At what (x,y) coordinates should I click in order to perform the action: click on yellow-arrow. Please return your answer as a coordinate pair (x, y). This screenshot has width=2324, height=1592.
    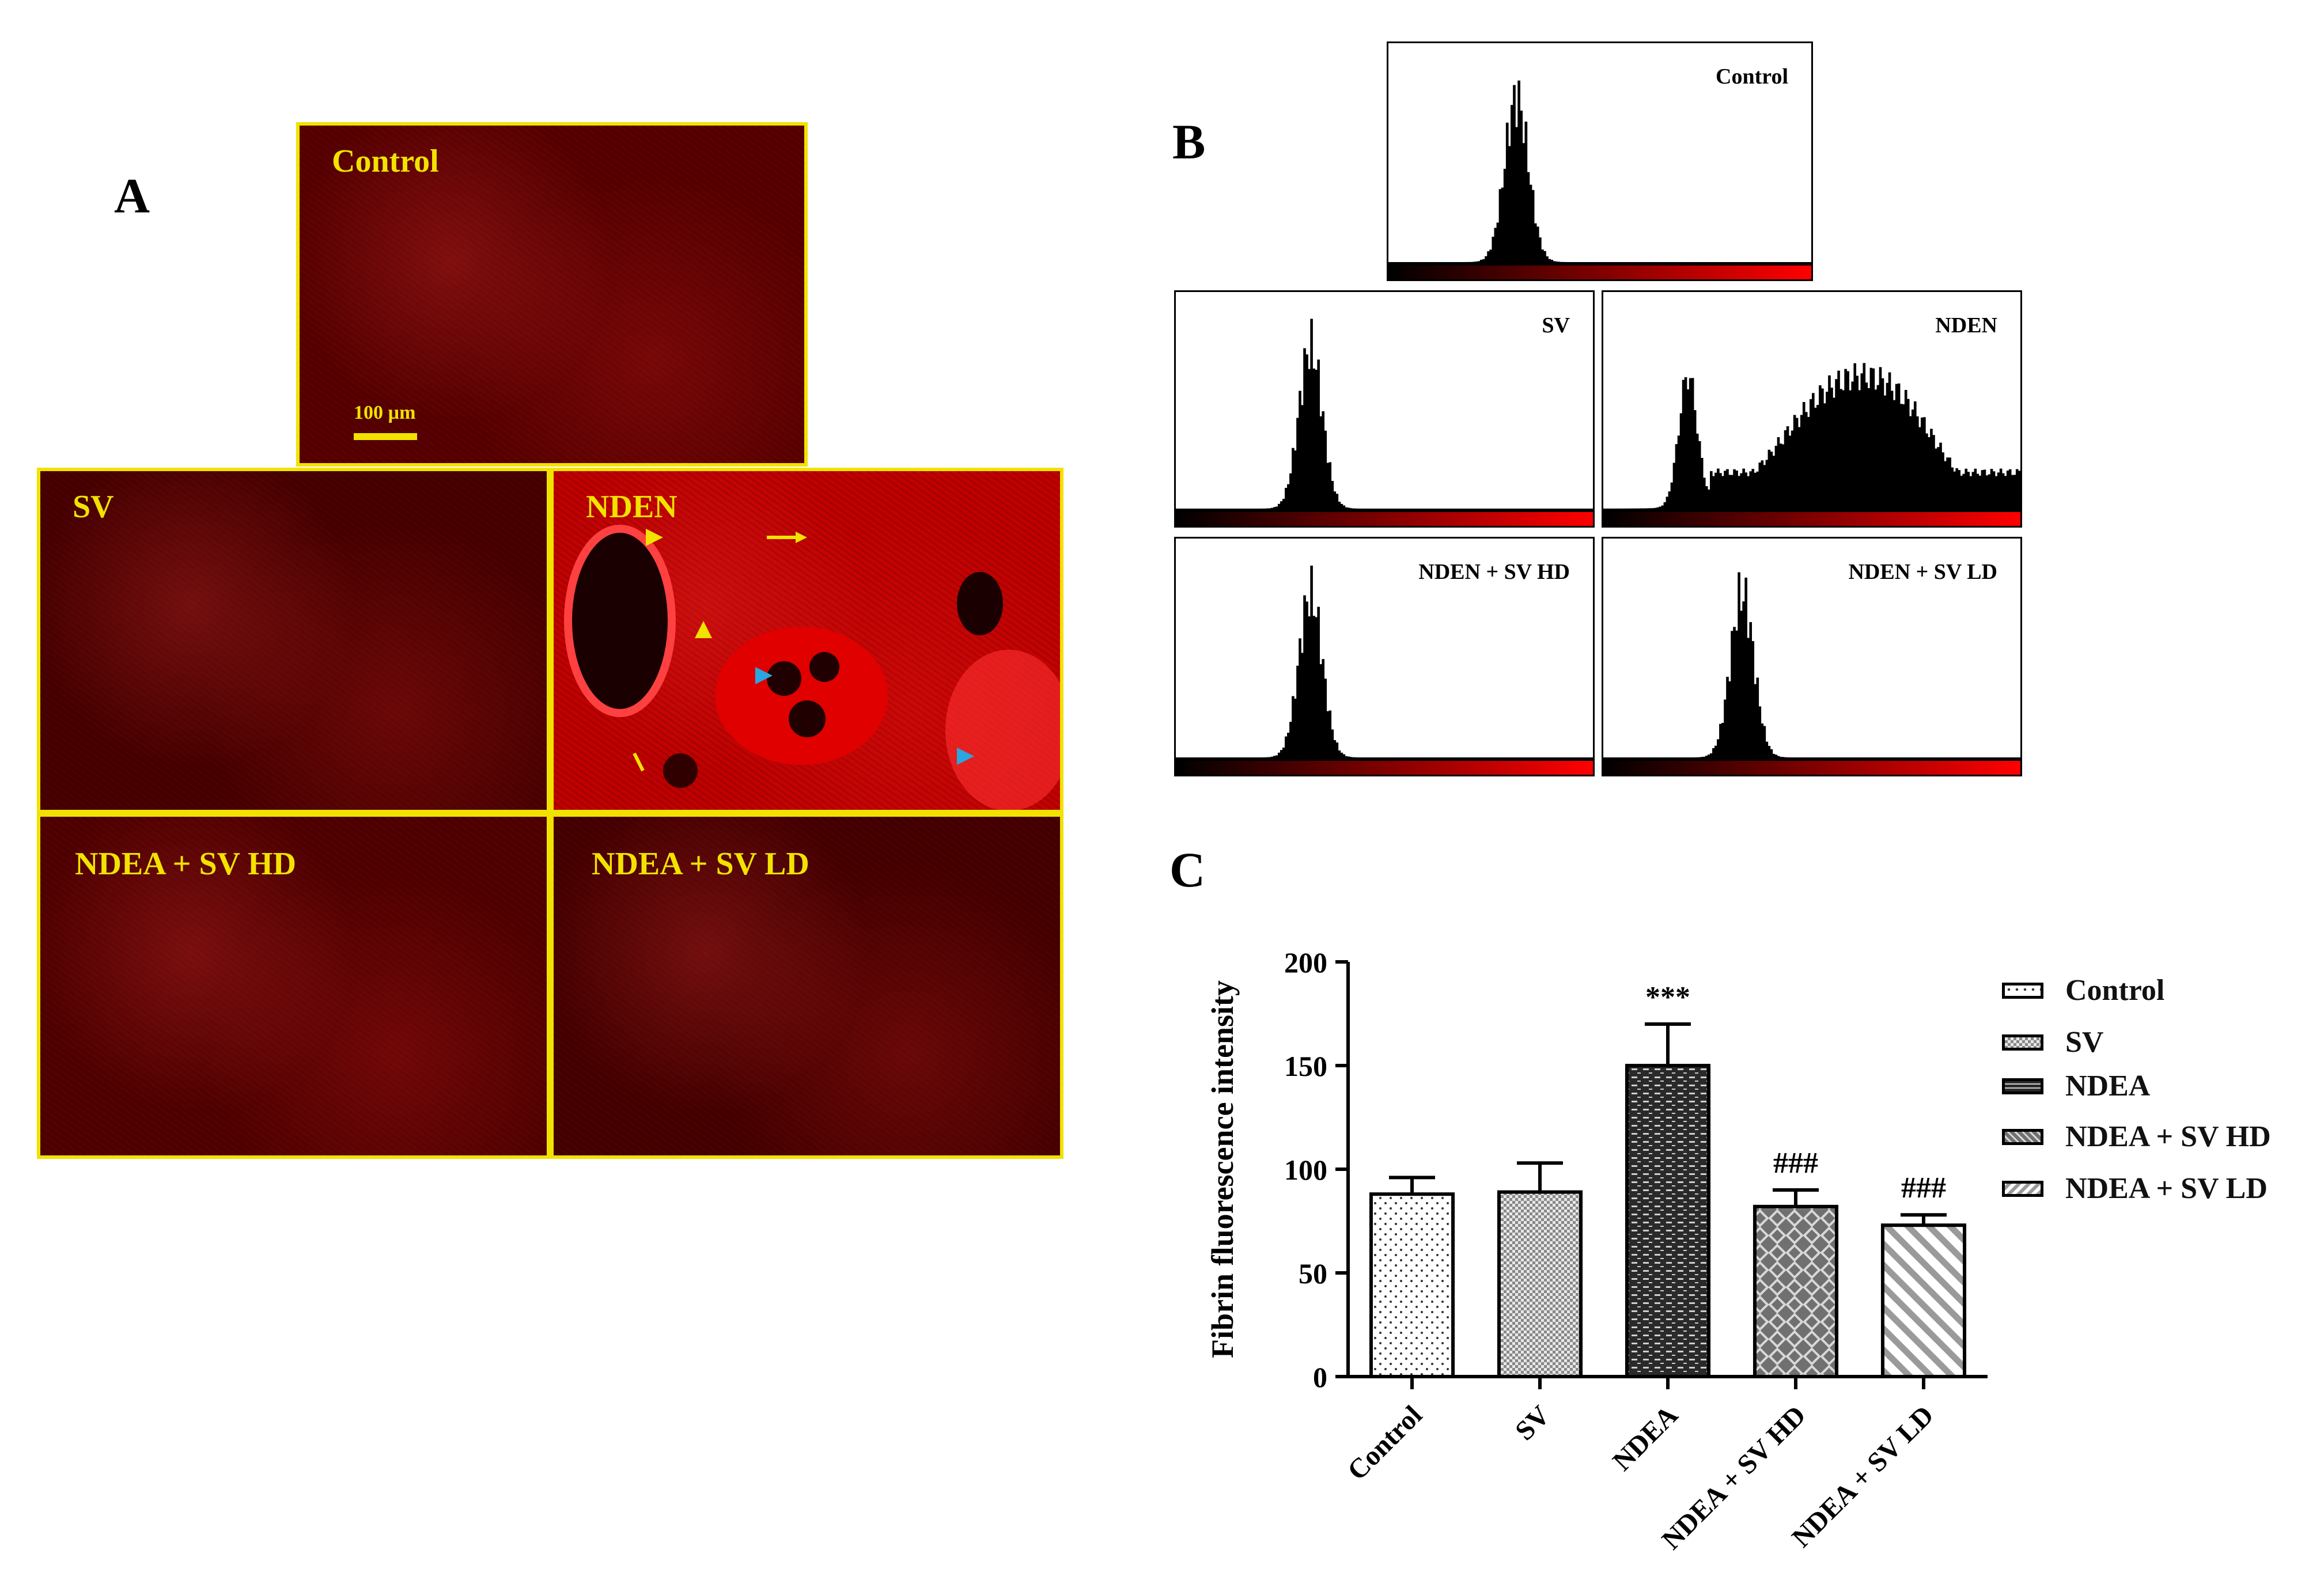
    Looking at the image, I should click on (639, 762).